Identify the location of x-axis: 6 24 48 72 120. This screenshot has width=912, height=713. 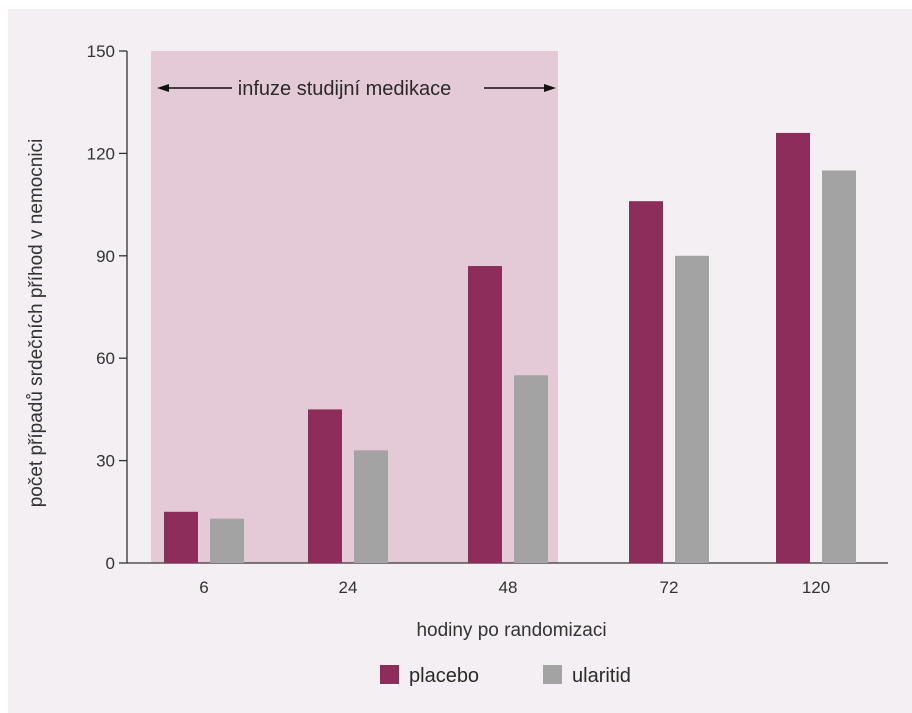
(507, 579).